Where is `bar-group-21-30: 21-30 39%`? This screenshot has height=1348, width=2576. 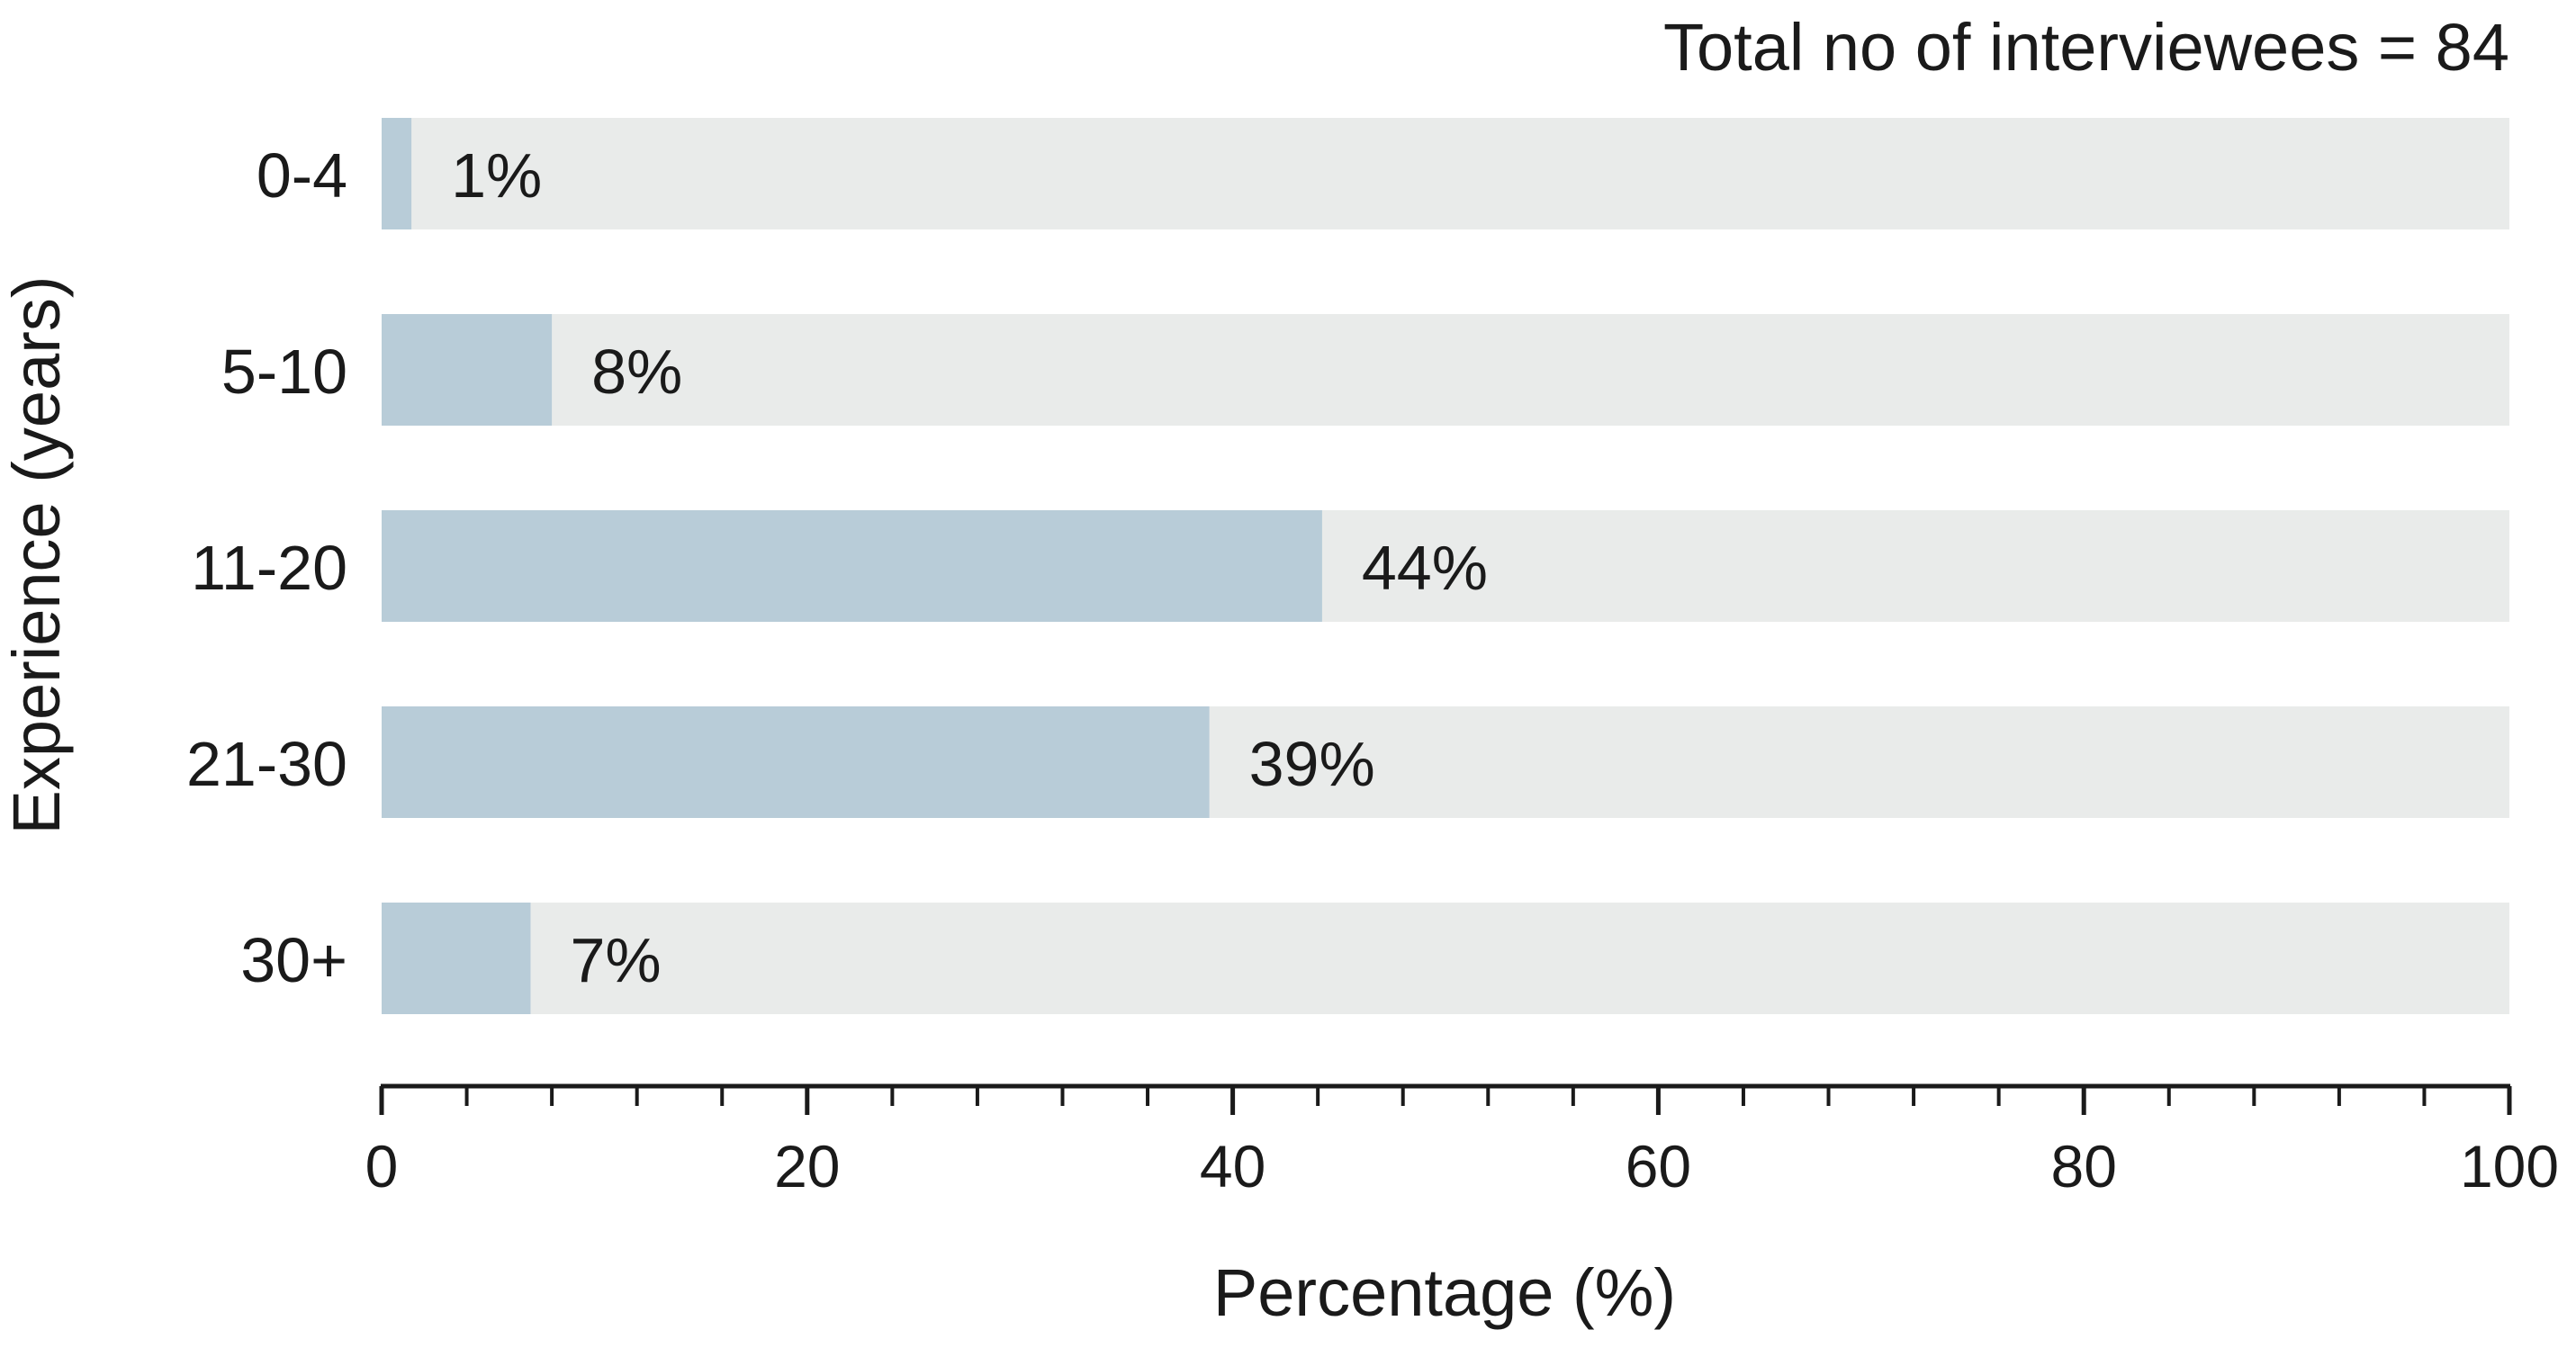 bar-group-21-30: 21-30 39% is located at coordinates (1347, 762).